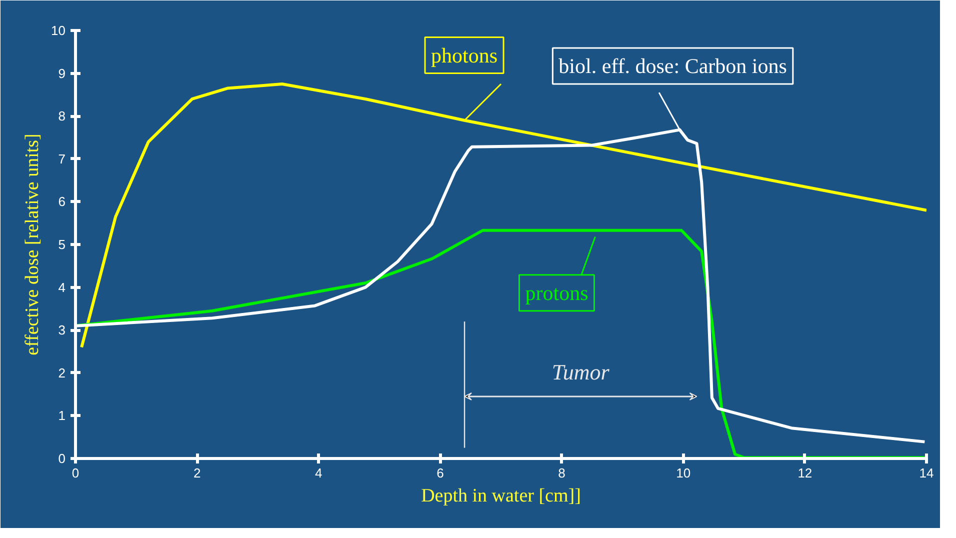 This screenshot has width=956, height=538. Describe the element at coordinates (672, 66) in the screenshot. I see `text: biol. eff. dose: Carbon ions` at that location.